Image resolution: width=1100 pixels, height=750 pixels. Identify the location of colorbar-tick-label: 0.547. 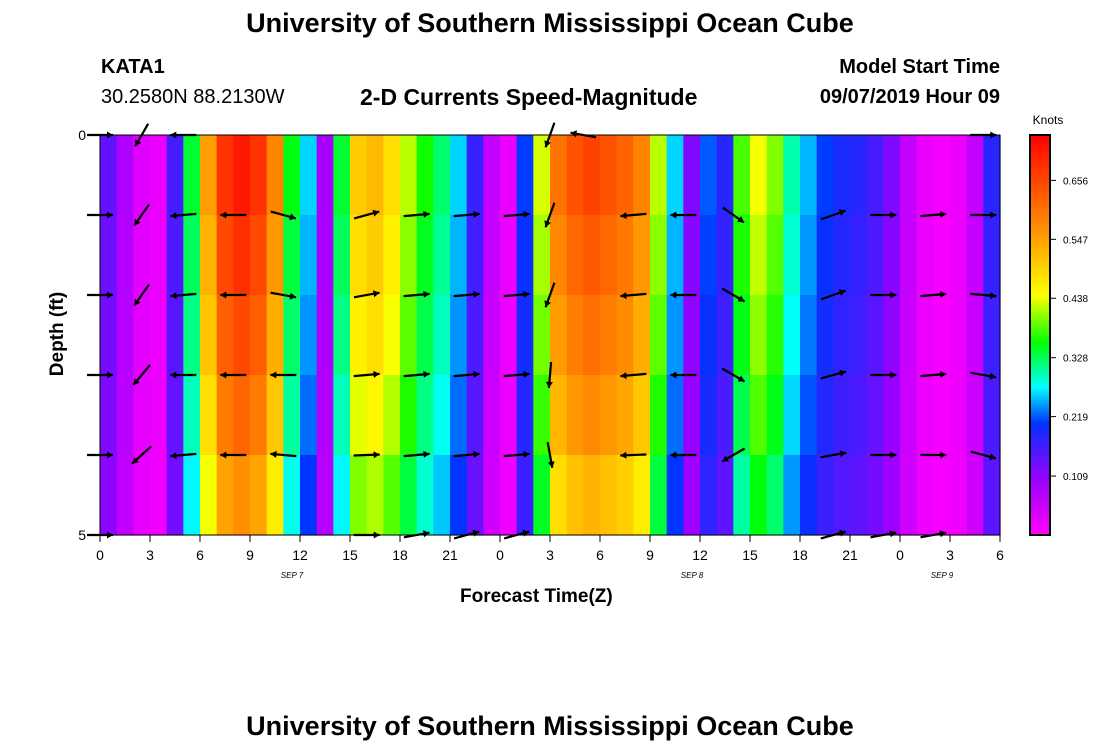
(1075, 240).